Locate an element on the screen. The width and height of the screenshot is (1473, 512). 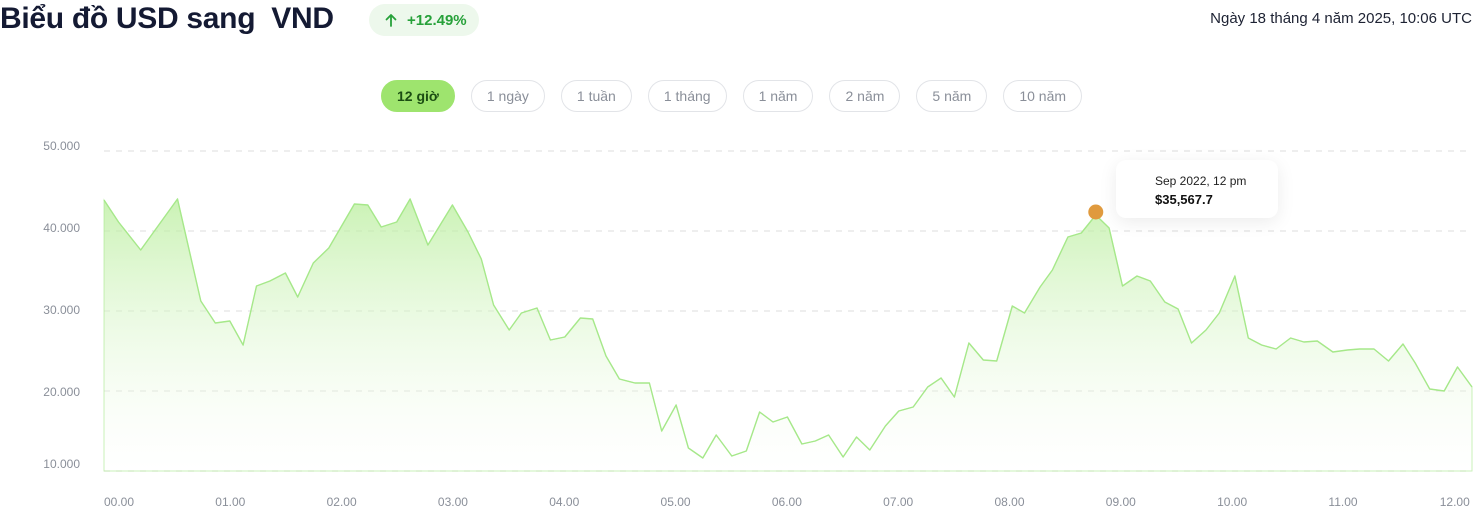
x-tick-label: 10.00 is located at coordinates (1232, 502).